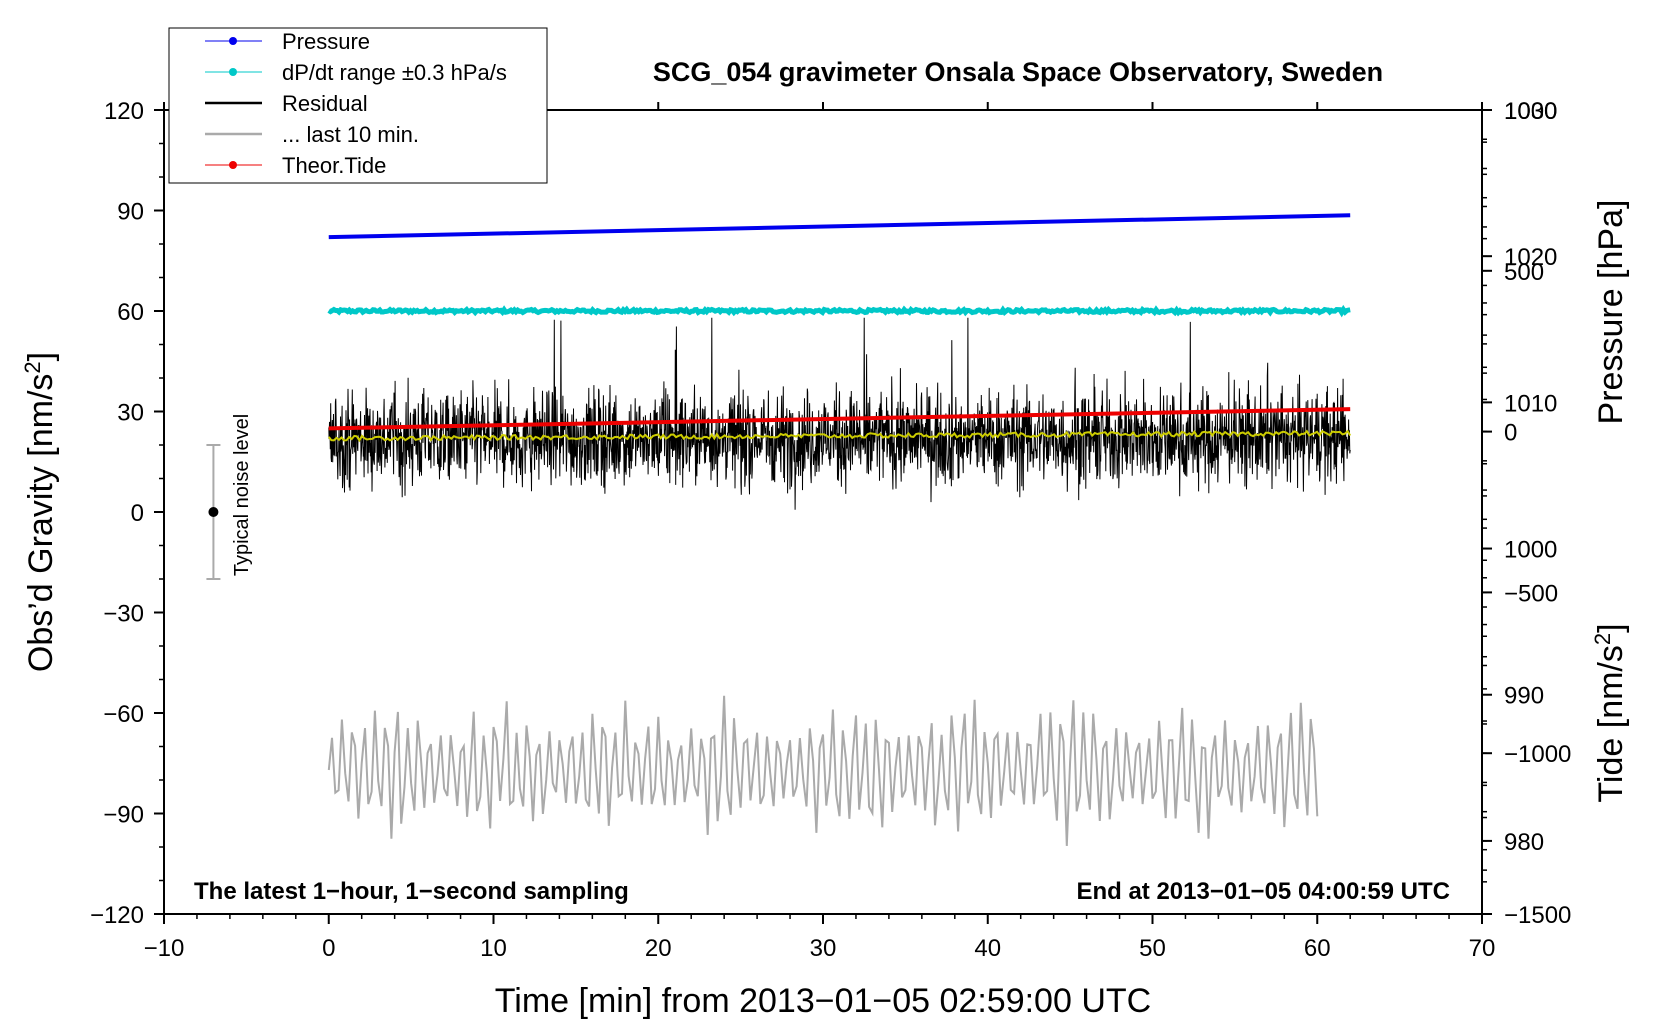 Image resolution: width=1660 pixels, height=1020 pixels. What do you see at coordinates (823, 770) in the screenshot?
I see `last-10-min-line` at bounding box center [823, 770].